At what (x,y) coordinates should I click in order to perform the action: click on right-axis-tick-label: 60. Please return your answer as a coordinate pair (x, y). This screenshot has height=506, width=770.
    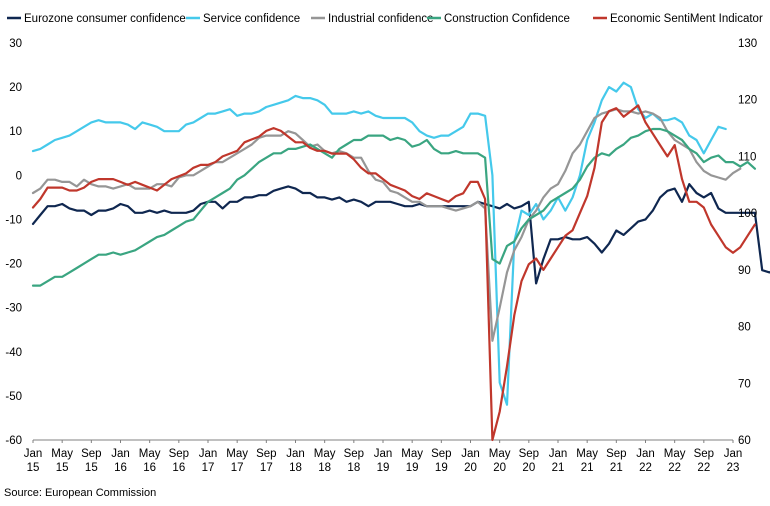
    Looking at the image, I should click on (744, 441).